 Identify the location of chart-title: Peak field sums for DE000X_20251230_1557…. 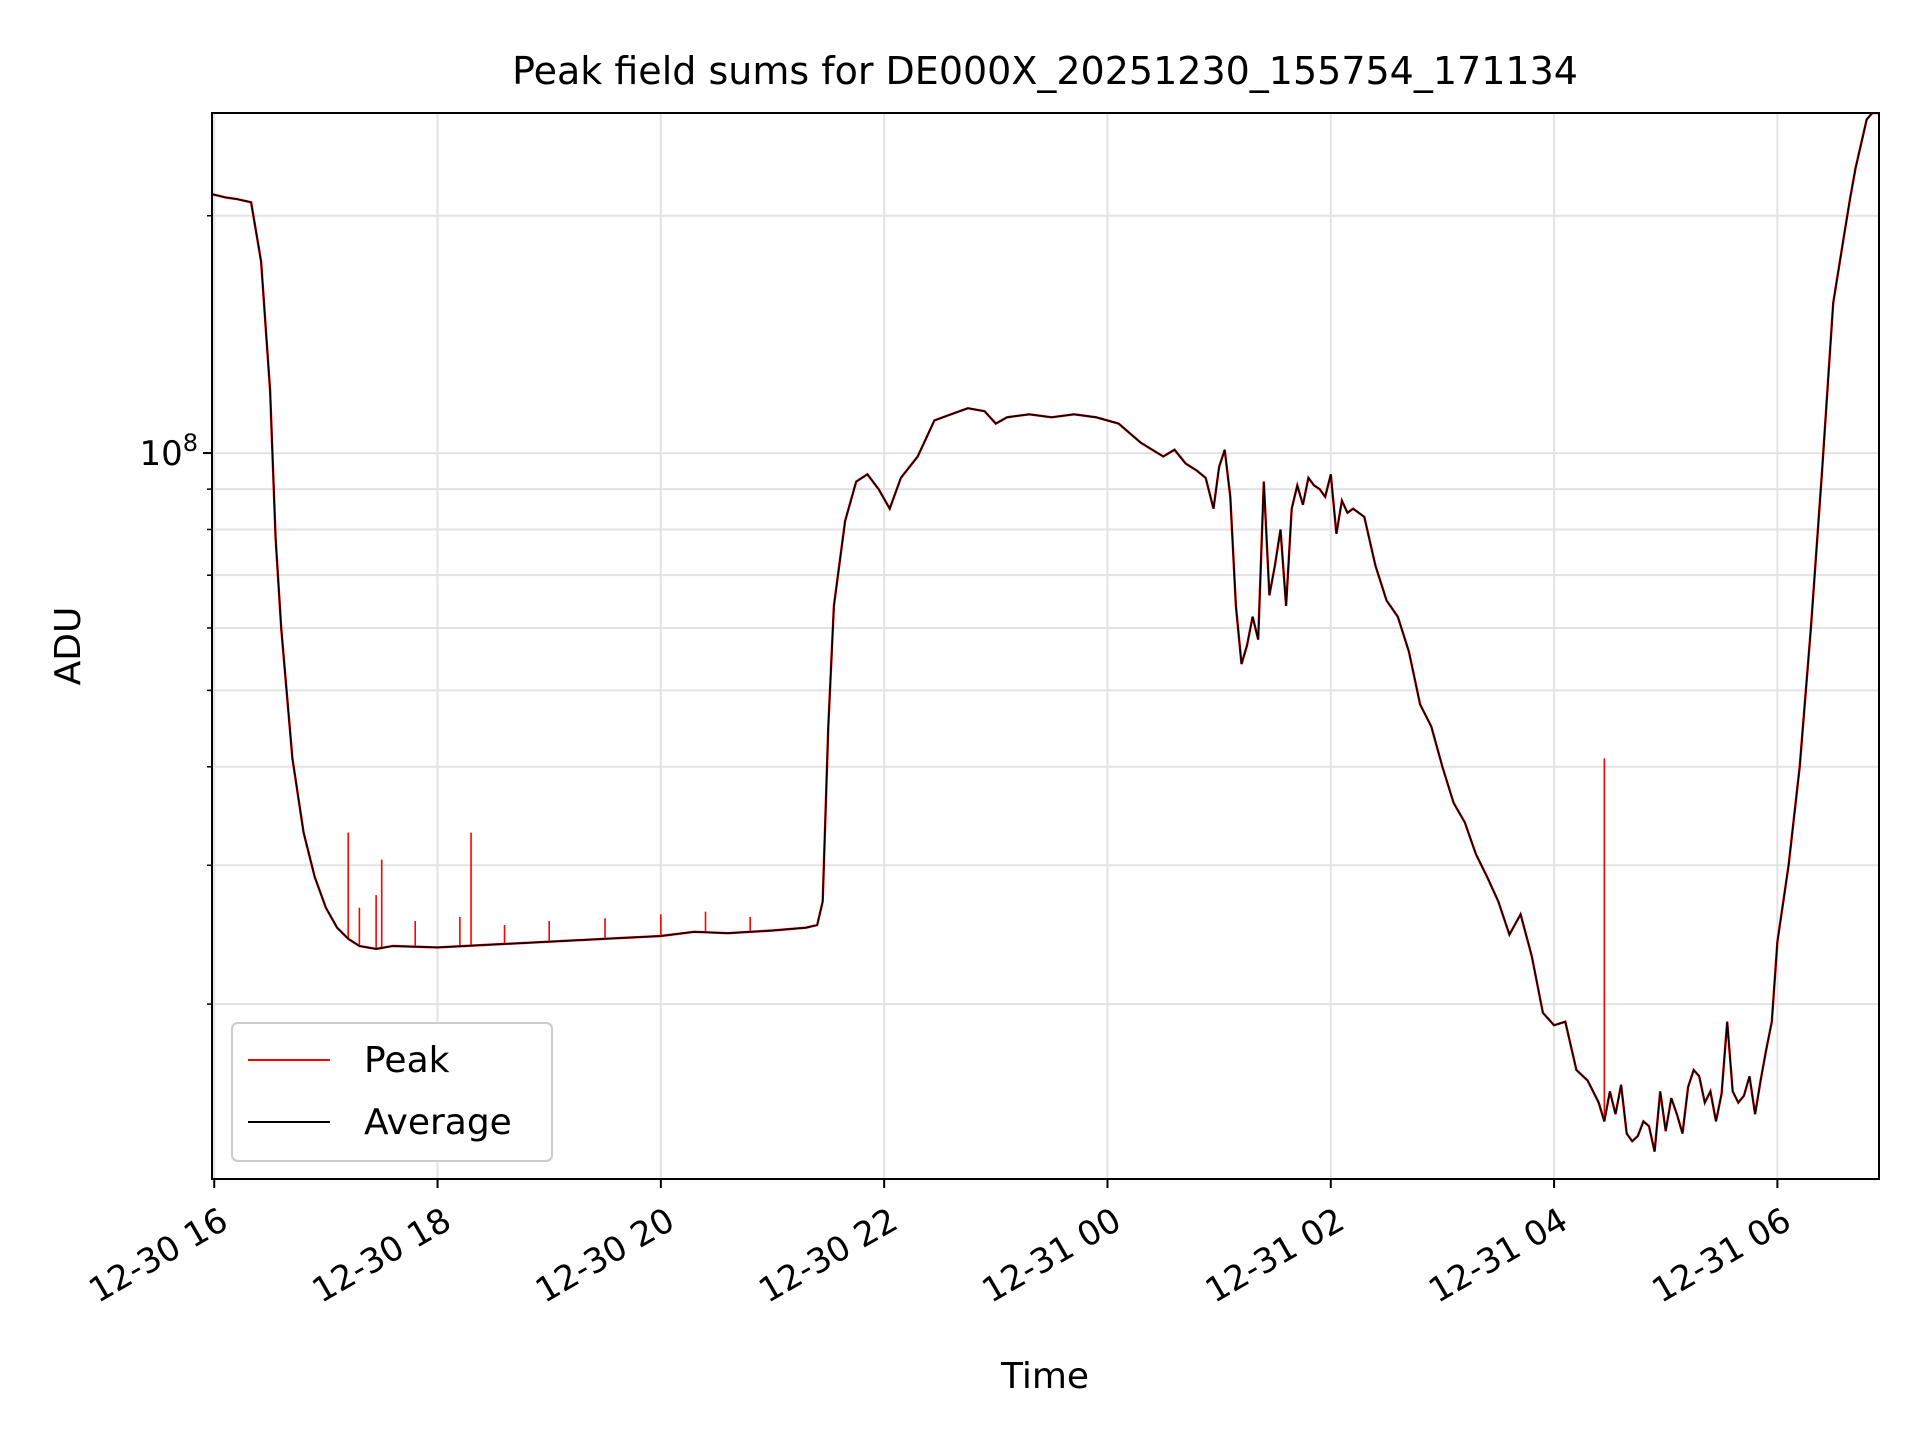
(1045, 71).